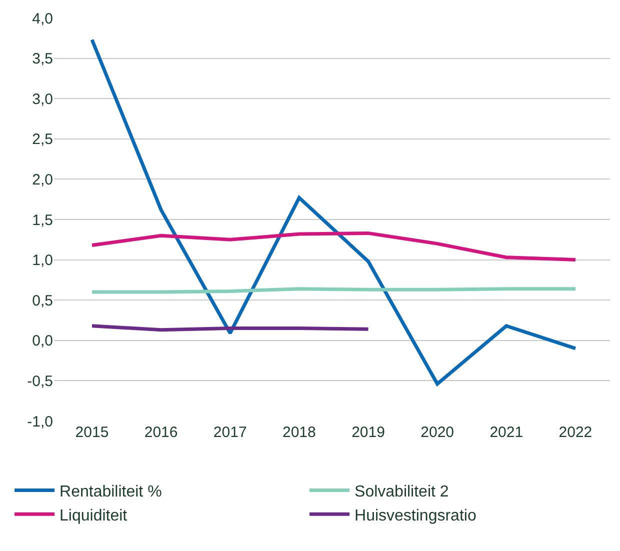  Describe the element at coordinates (575, 432) in the screenshot. I see `x-tick-label: 2022` at that location.